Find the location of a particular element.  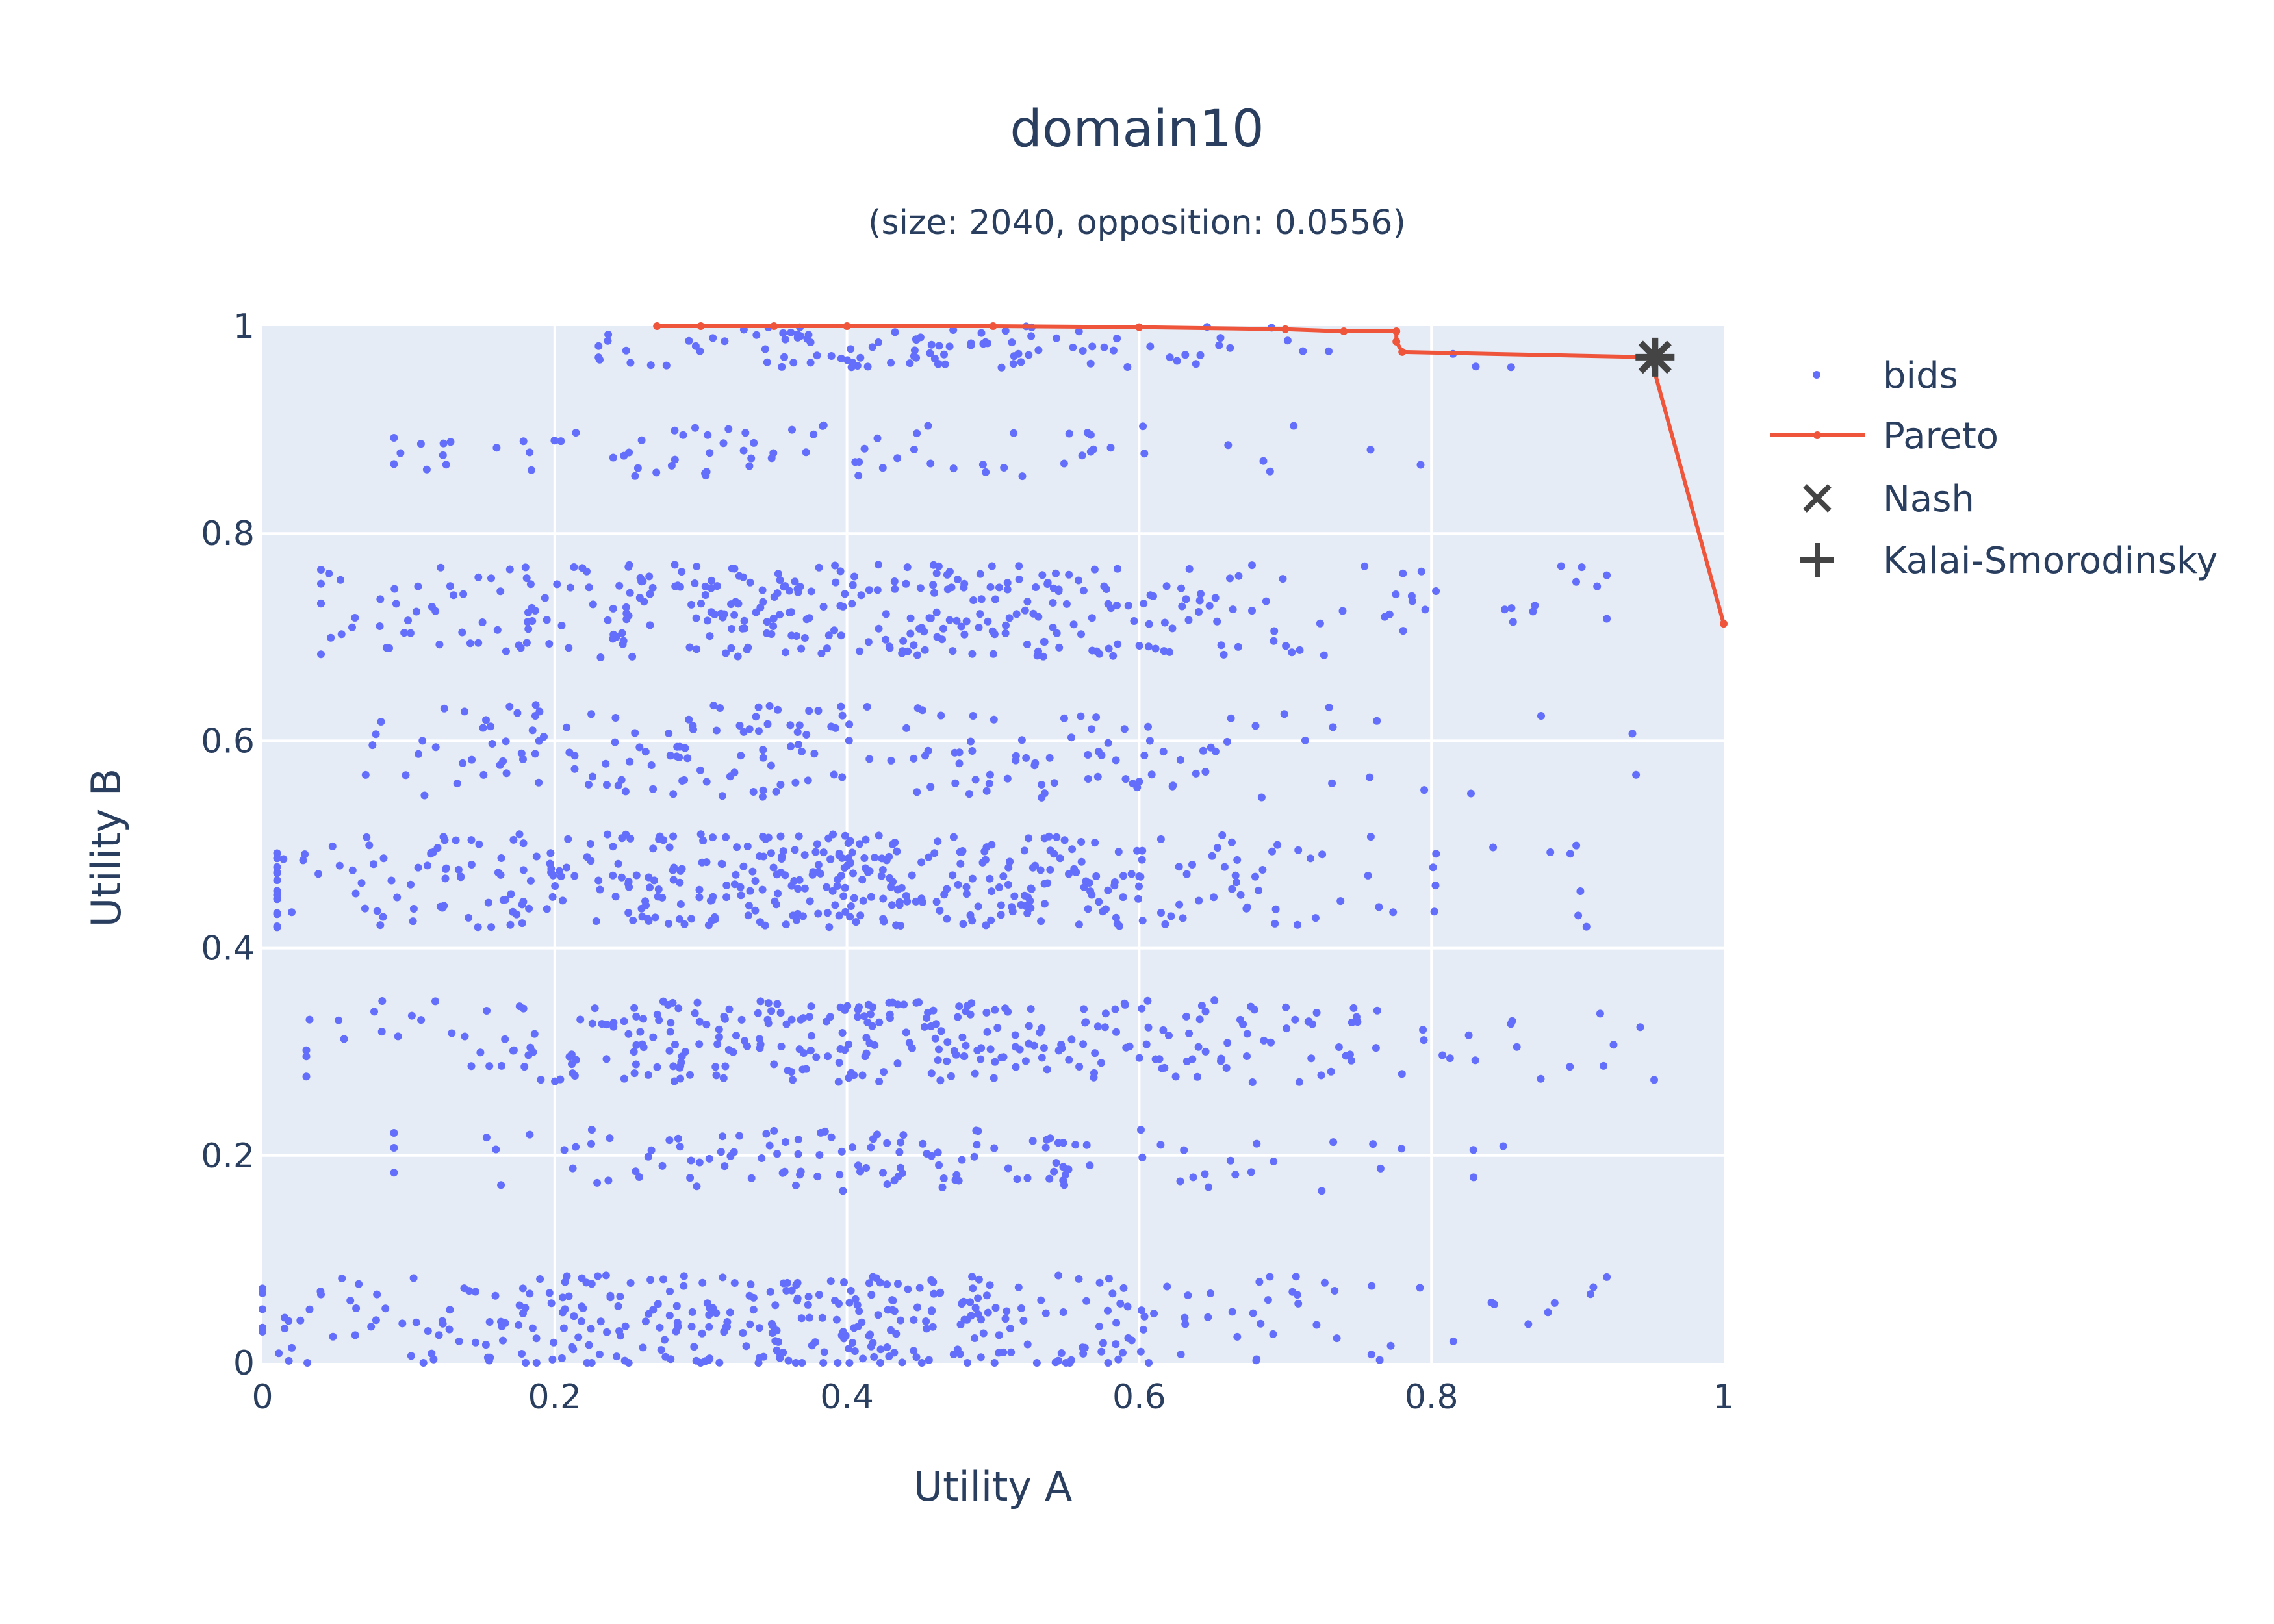

legend-item-pareto: Pareto is located at coordinates (1884, 436).